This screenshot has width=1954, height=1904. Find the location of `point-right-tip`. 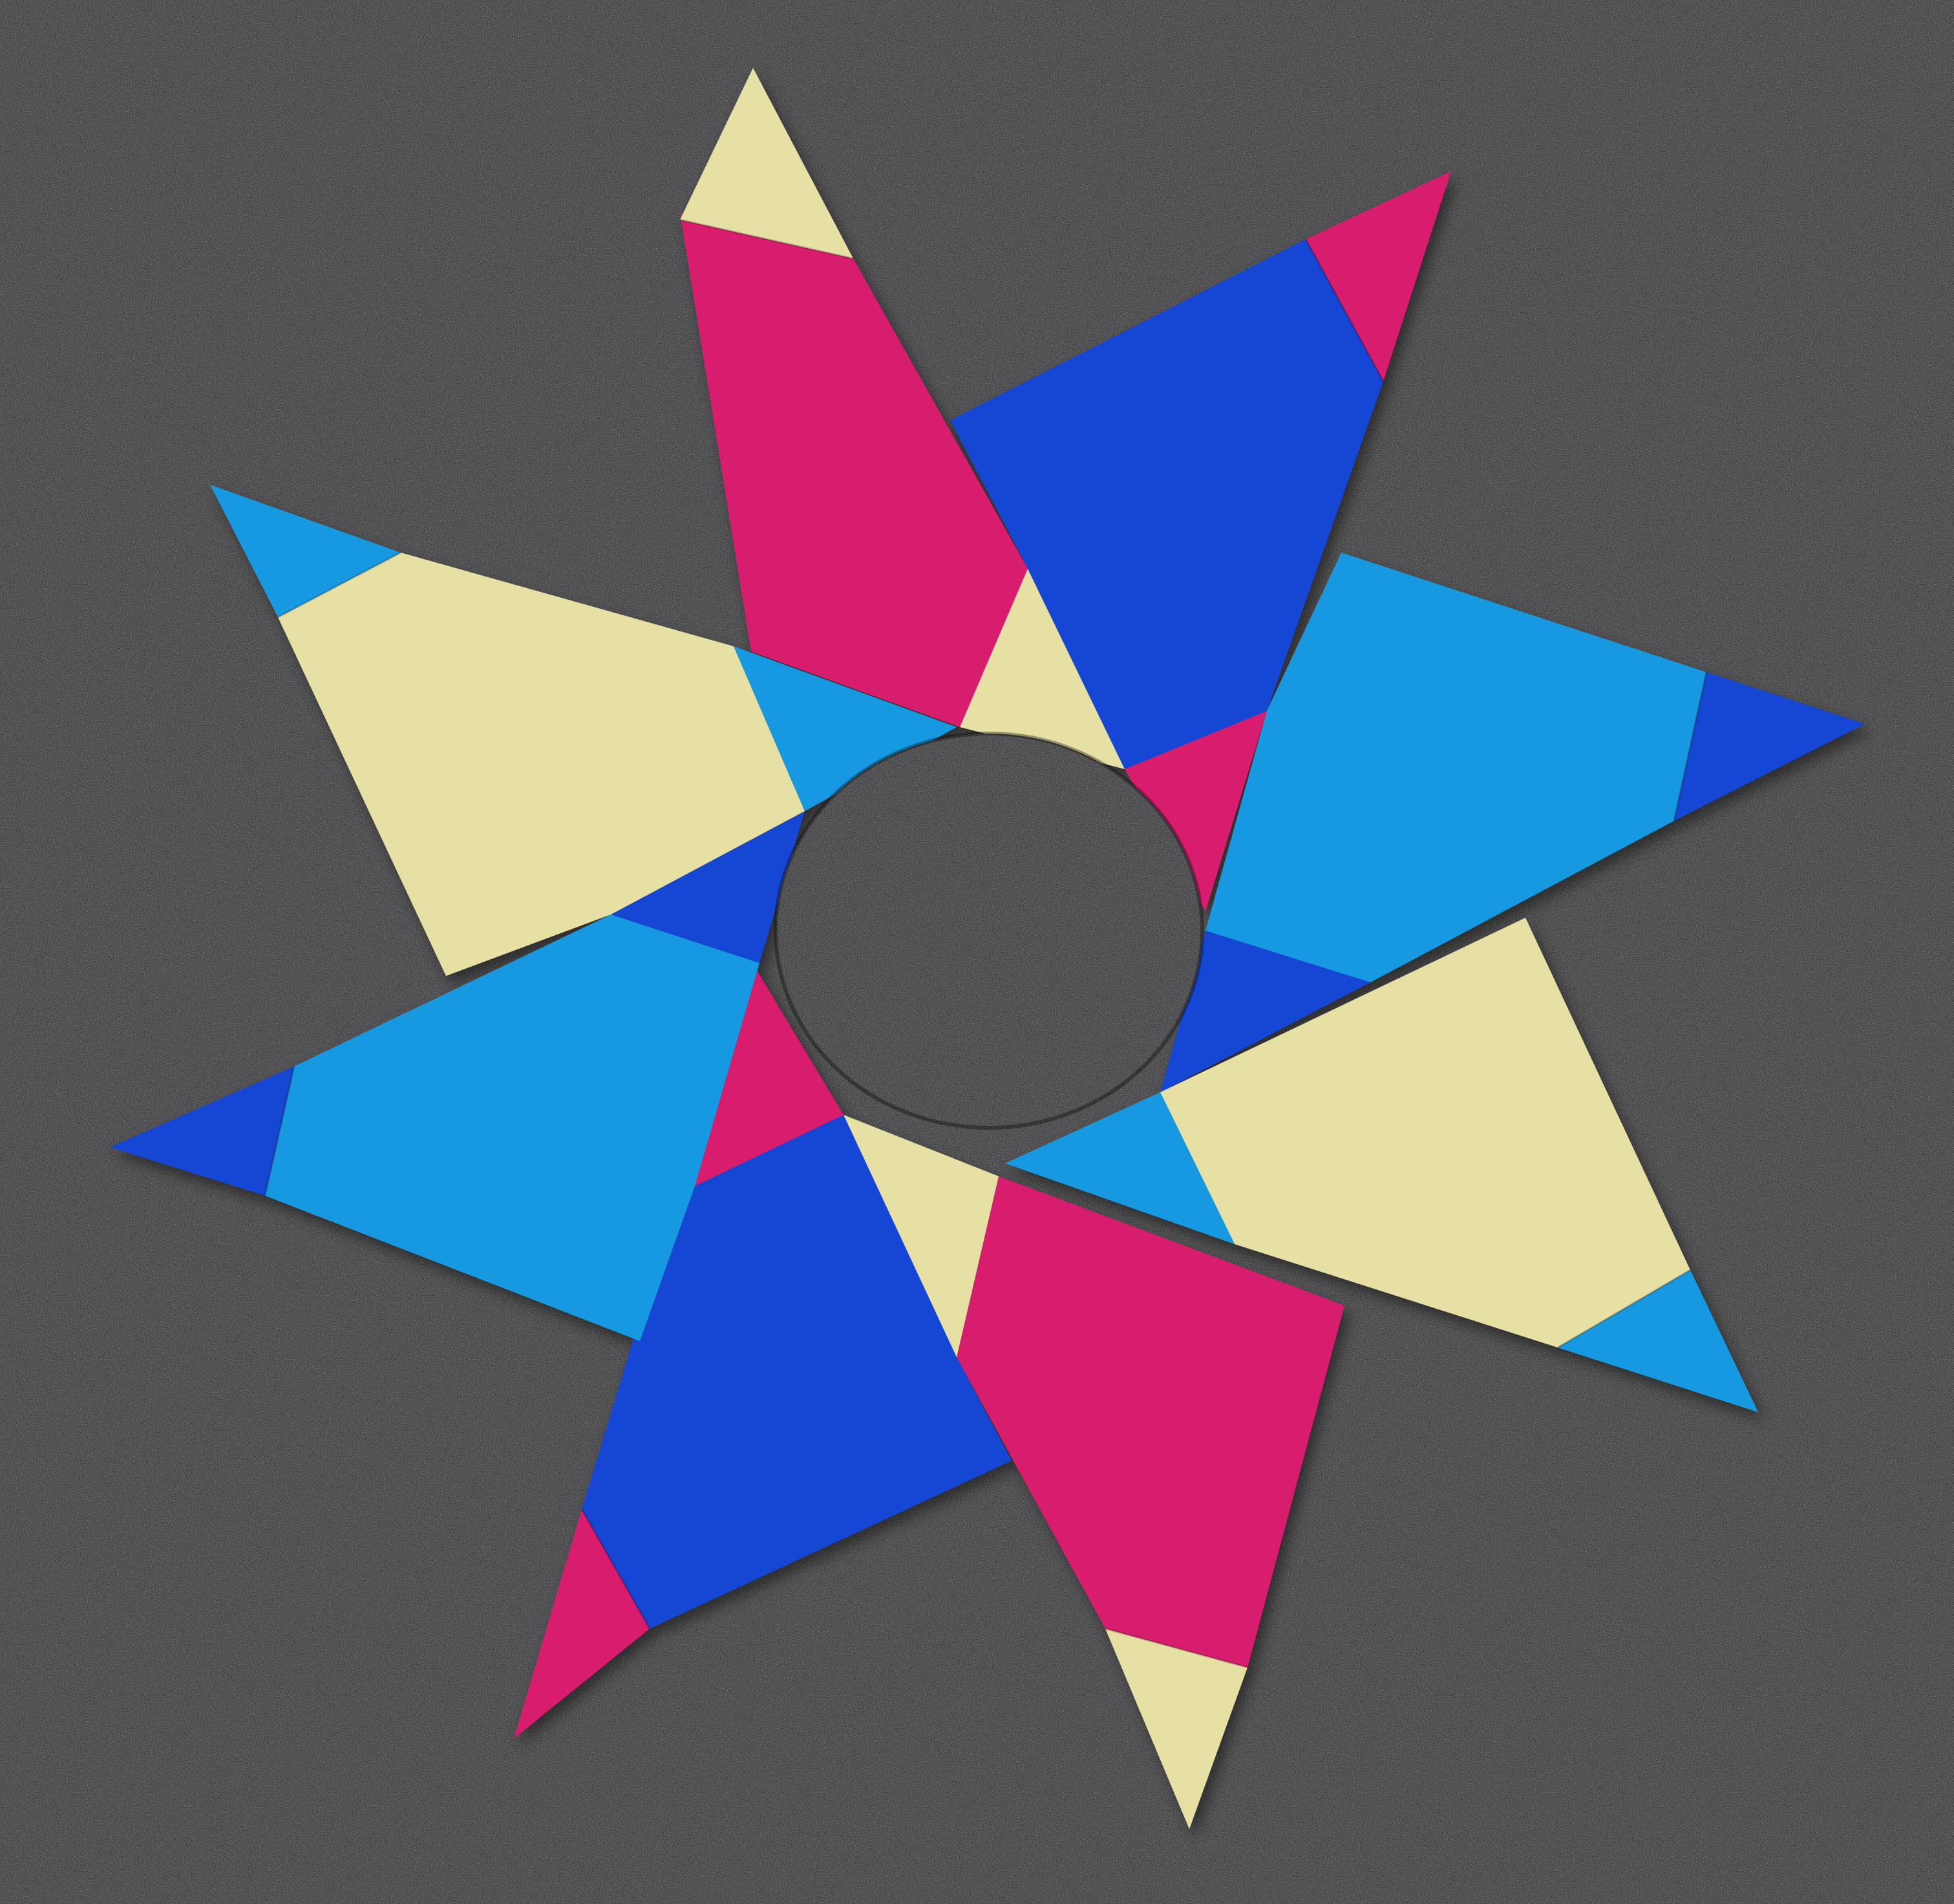

point-right-tip is located at coordinates (1769, 746).